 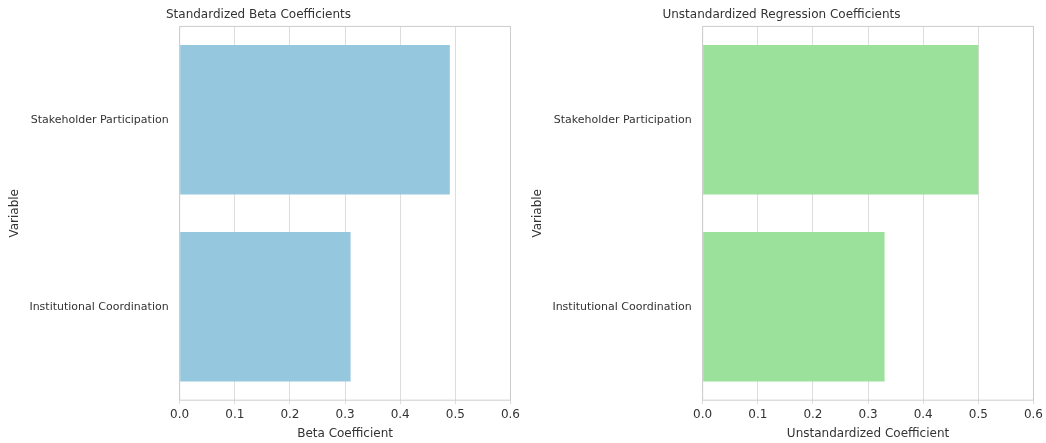 I want to click on x-axis-title: Beta Coefficient, so click(x=345, y=432).